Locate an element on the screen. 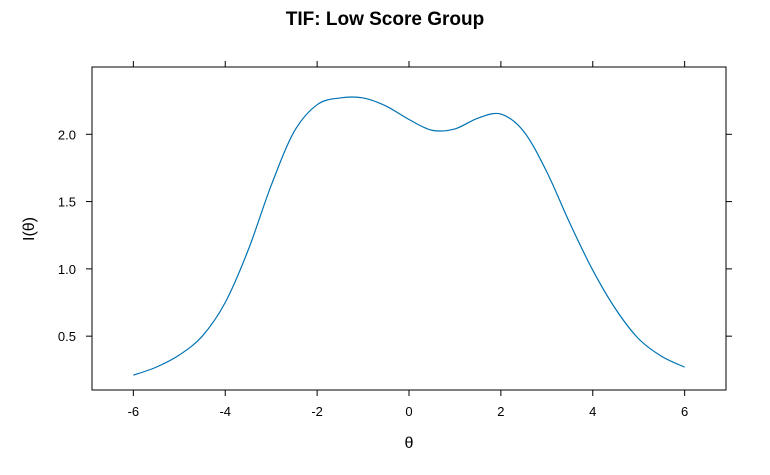 This screenshot has height=475, width=770. x-tick-label: 6 is located at coordinates (684, 411).